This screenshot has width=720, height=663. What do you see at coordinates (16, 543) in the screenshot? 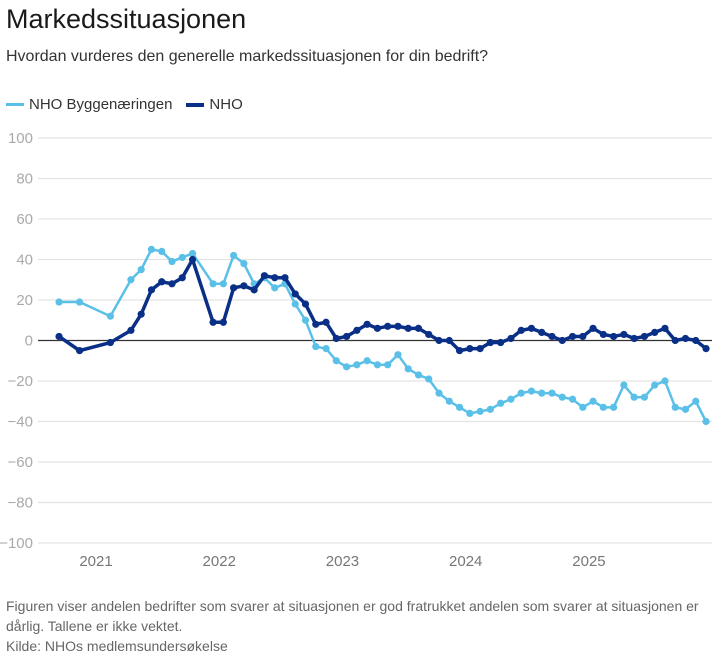
I see `y-tick-label: −100` at bounding box center [16, 543].